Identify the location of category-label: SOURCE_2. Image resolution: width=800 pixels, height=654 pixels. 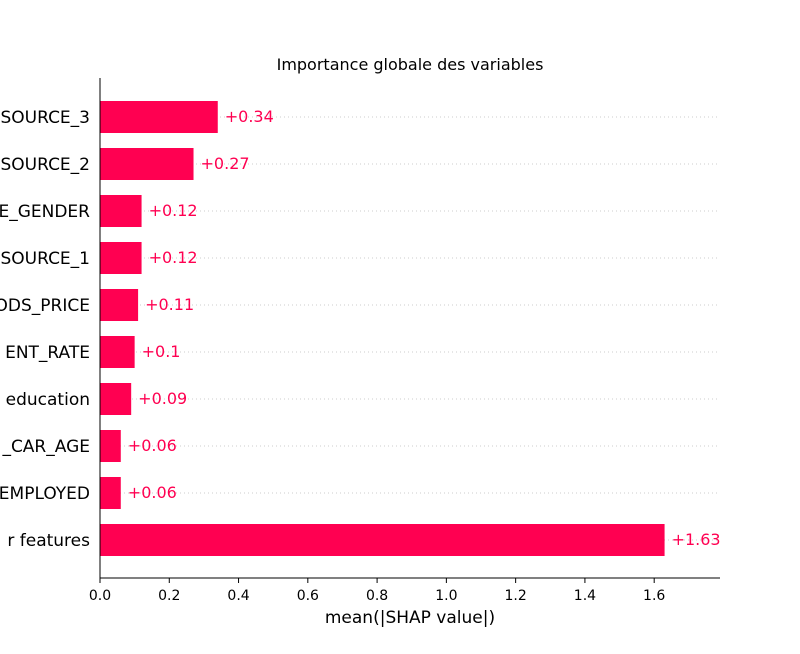
(45, 165).